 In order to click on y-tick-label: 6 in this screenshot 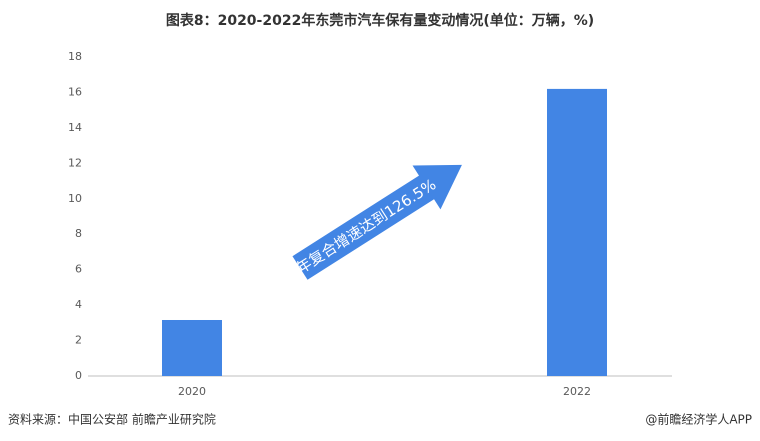, I will do `click(78, 269)`.